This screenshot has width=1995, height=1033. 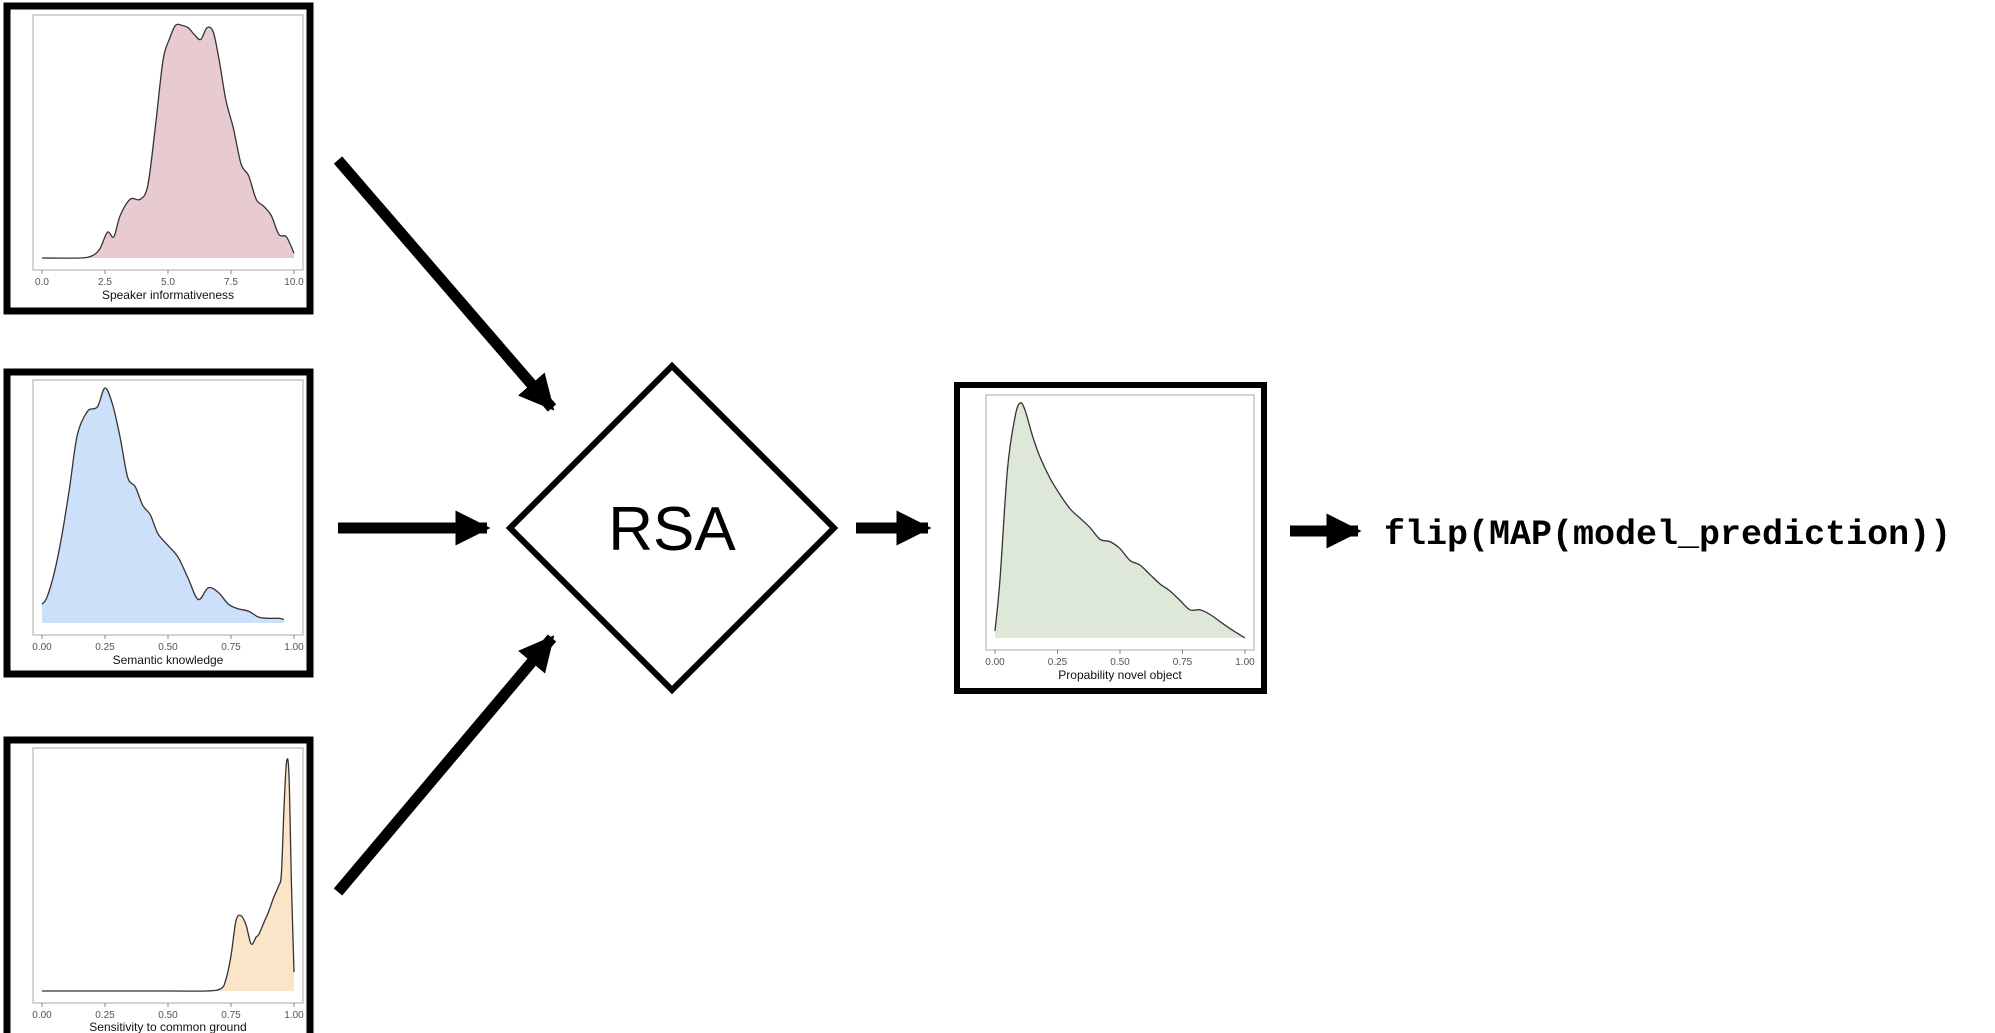 I want to click on x-tick-label: 0.0, so click(x=42, y=282).